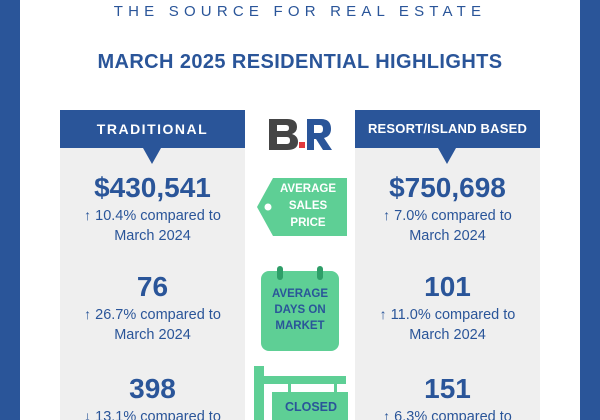  Describe the element at coordinates (10, 210) in the screenshot. I see `left-frame-bar` at that location.